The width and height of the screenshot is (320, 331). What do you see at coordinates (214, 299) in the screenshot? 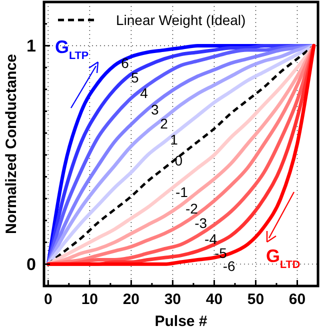
I see `x-tick-label: 40` at bounding box center [214, 299].